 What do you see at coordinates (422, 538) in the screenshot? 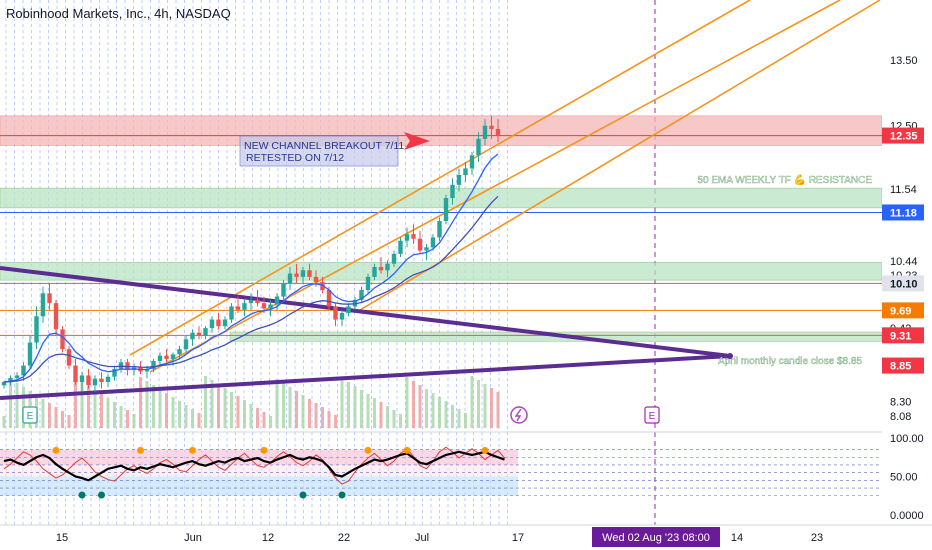
I see `time-tick: Jul` at bounding box center [422, 538].